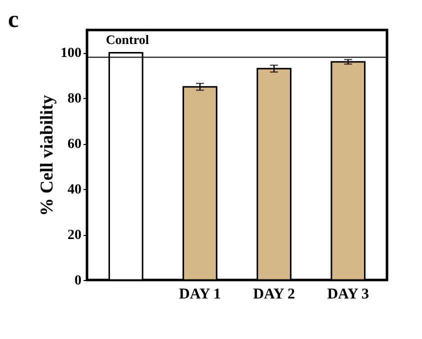  What do you see at coordinates (200, 294) in the screenshot?
I see `x-tick-label: DAY 1` at bounding box center [200, 294].